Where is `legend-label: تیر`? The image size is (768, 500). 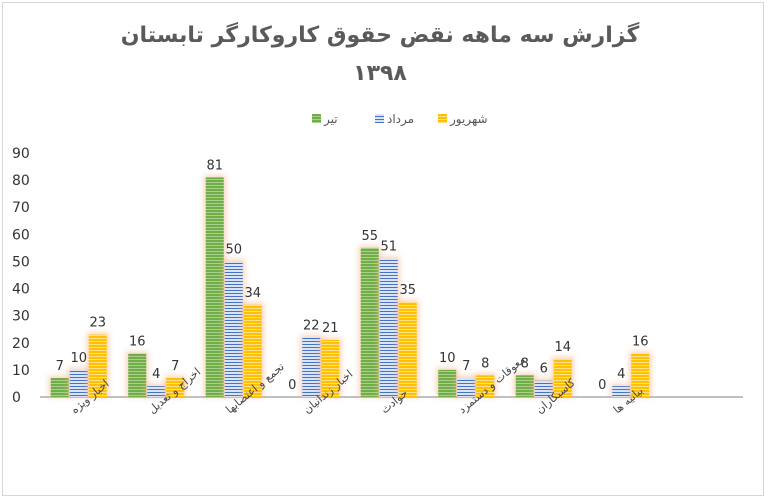 legend-label: تیر is located at coordinates (330, 119).